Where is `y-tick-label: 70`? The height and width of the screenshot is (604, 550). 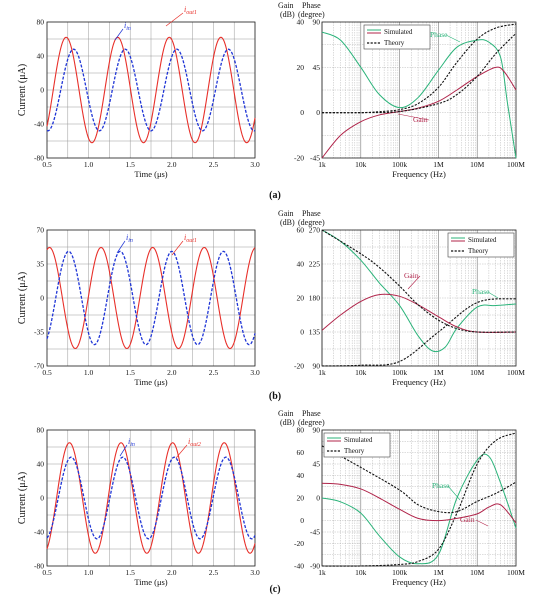
y-tick-label: 70 is located at coordinates (41, 230).